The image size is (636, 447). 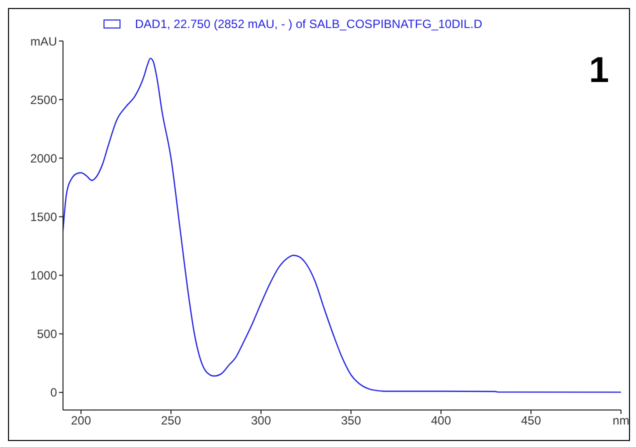 What do you see at coordinates (621, 421) in the screenshot?
I see `x-tick-label: nm` at bounding box center [621, 421].